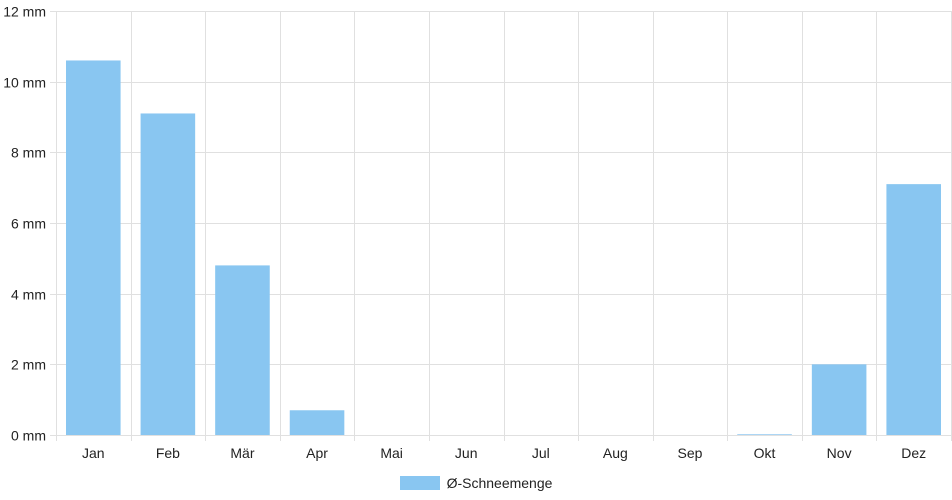 The image size is (952, 500). I want to click on y-tick-label: 4 mm, so click(28, 295).